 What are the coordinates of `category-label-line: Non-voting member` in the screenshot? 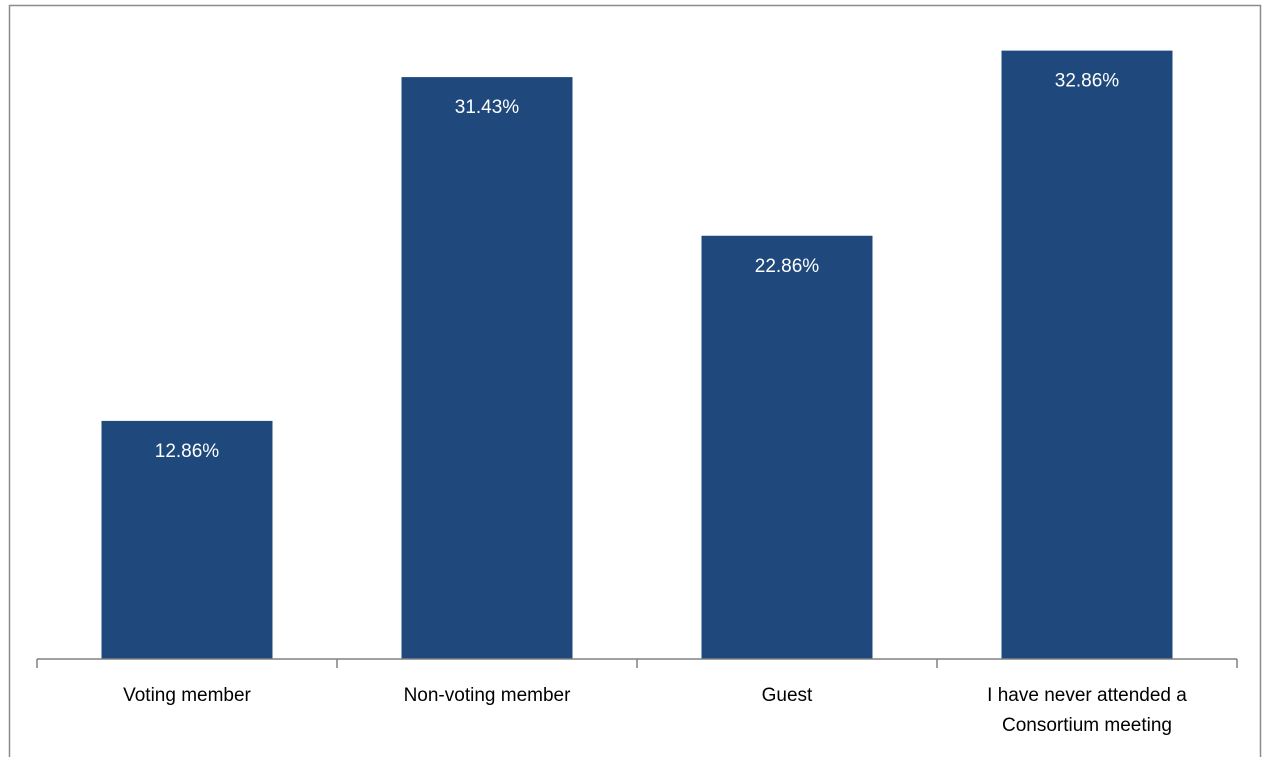 It's located at (488, 695).